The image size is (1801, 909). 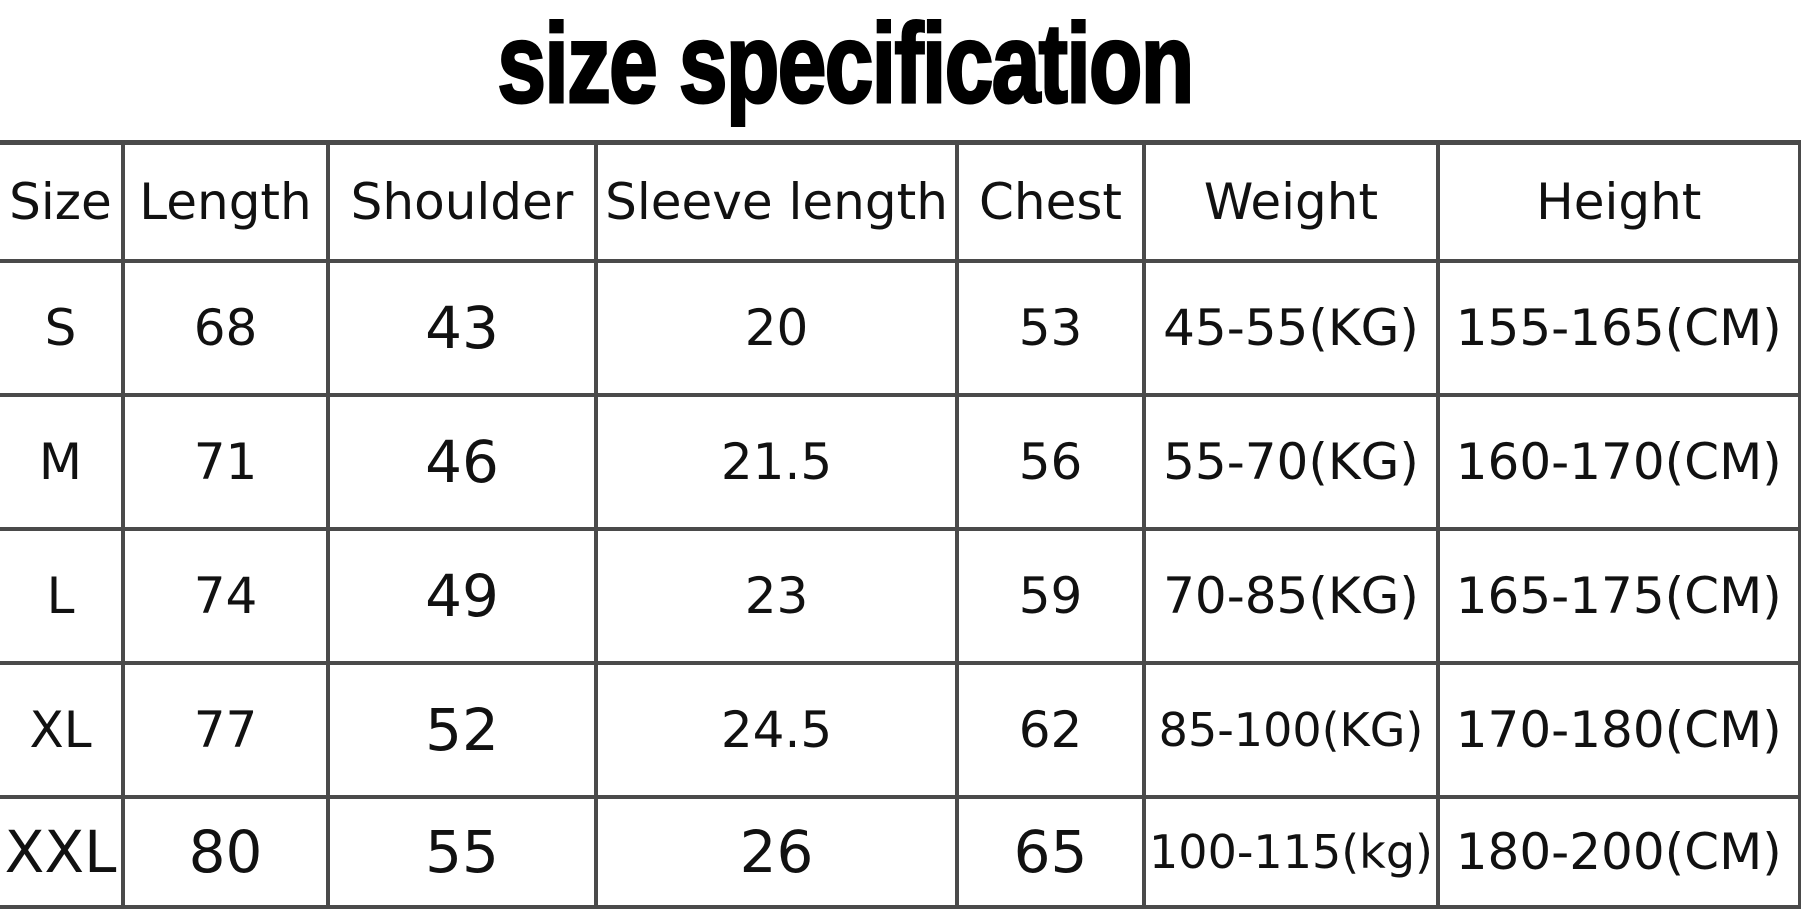 What do you see at coordinates (462, 201) in the screenshot?
I see `header-shoulder: Shoulder` at bounding box center [462, 201].